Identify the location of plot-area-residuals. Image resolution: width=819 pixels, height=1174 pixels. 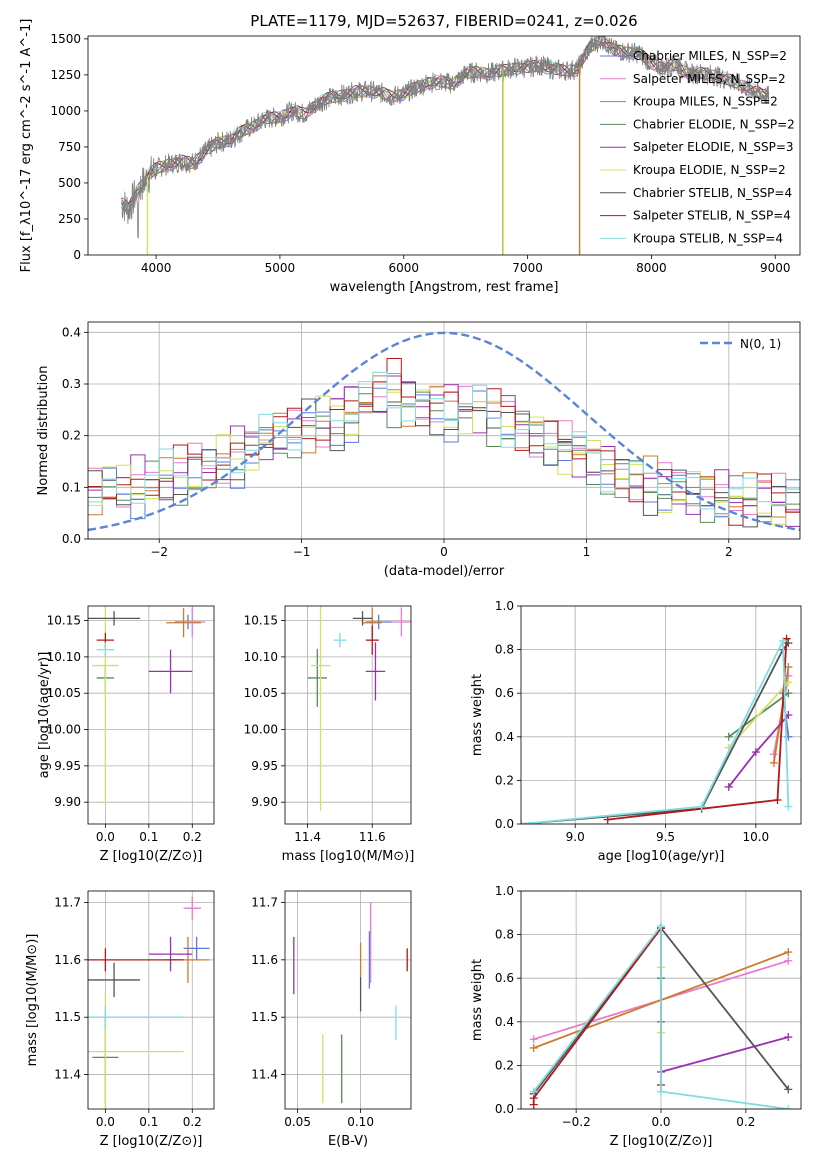
(444, 431).